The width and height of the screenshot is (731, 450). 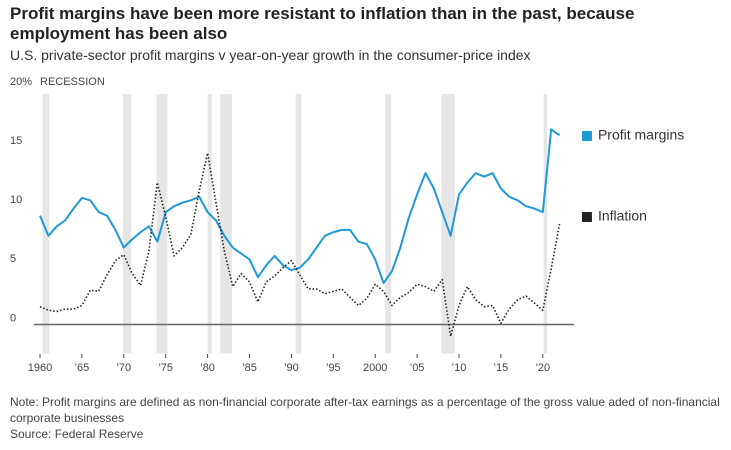 What do you see at coordinates (72, 82) in the screenshot?
I see `recession-label: RECESSION` at bounding box center [72, 82].